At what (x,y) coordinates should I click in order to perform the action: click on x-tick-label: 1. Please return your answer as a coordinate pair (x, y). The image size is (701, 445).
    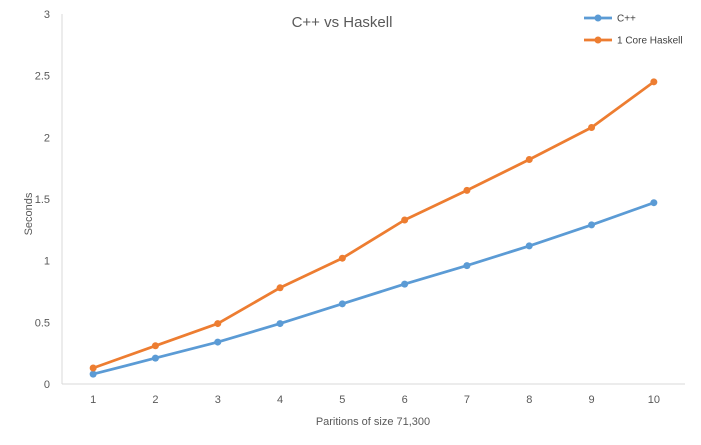
    Looking at the image, I should click on (93, 400).